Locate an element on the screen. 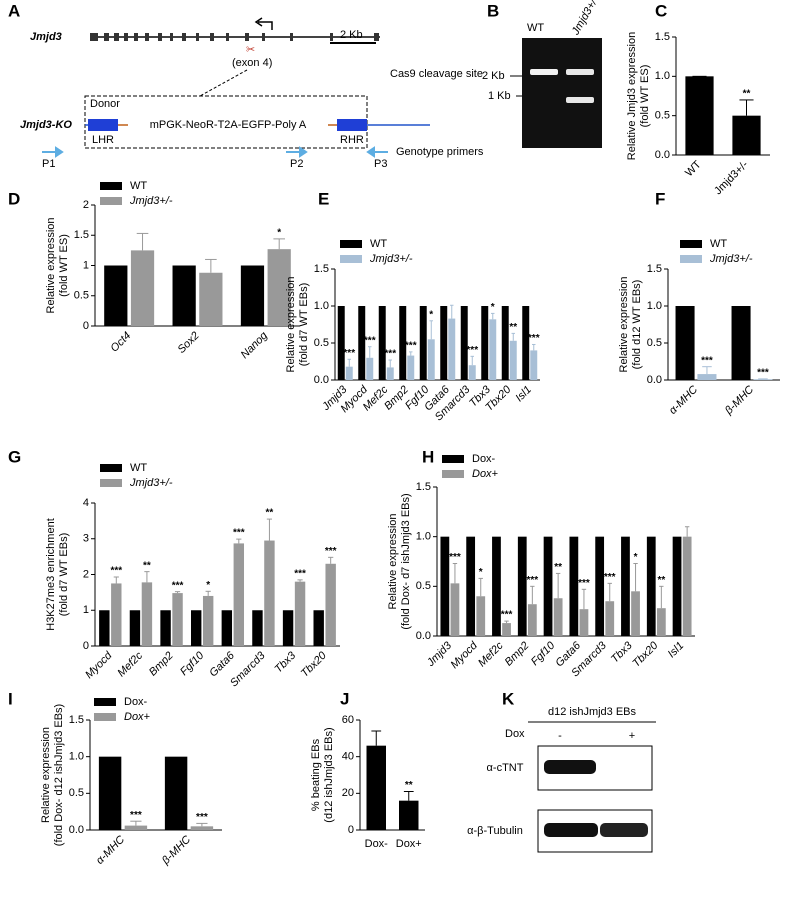  ko-label: Jmjd3-KO is located at coordinates (46, 125).